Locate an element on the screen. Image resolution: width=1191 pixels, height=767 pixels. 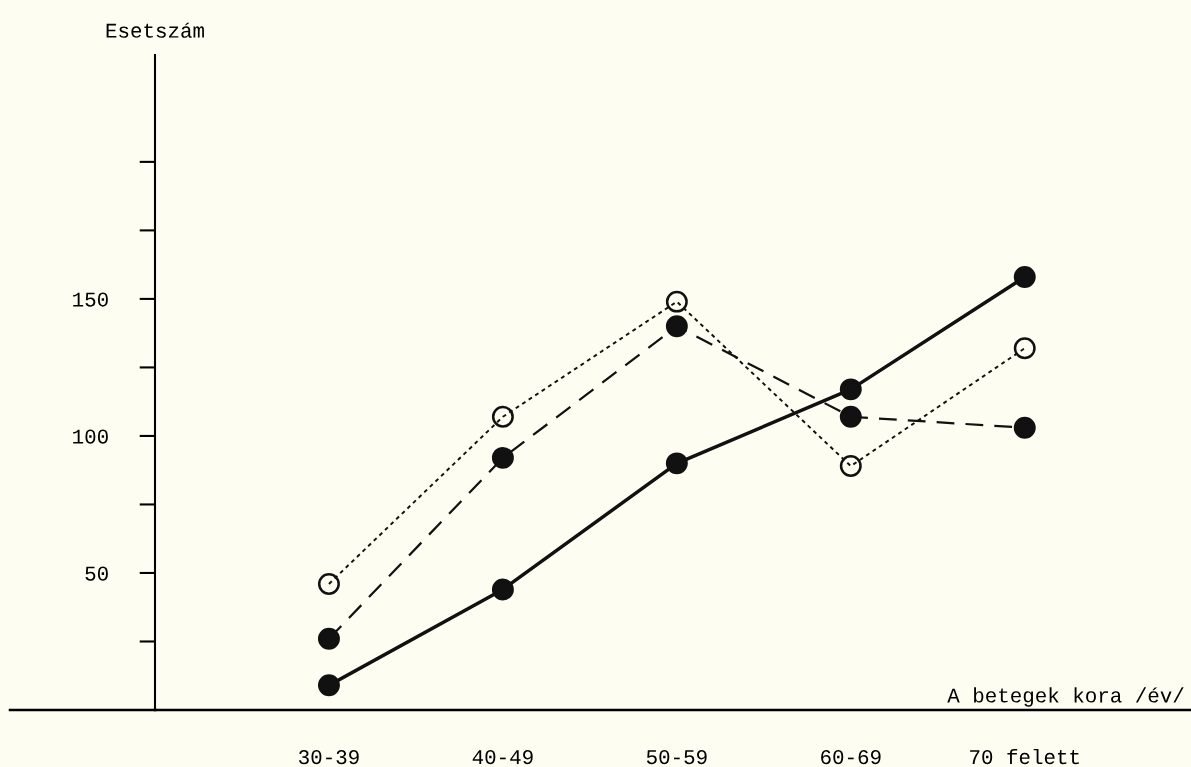
x-axis-title: A betegek kora /év/ is located at coordinates (1065, 697).